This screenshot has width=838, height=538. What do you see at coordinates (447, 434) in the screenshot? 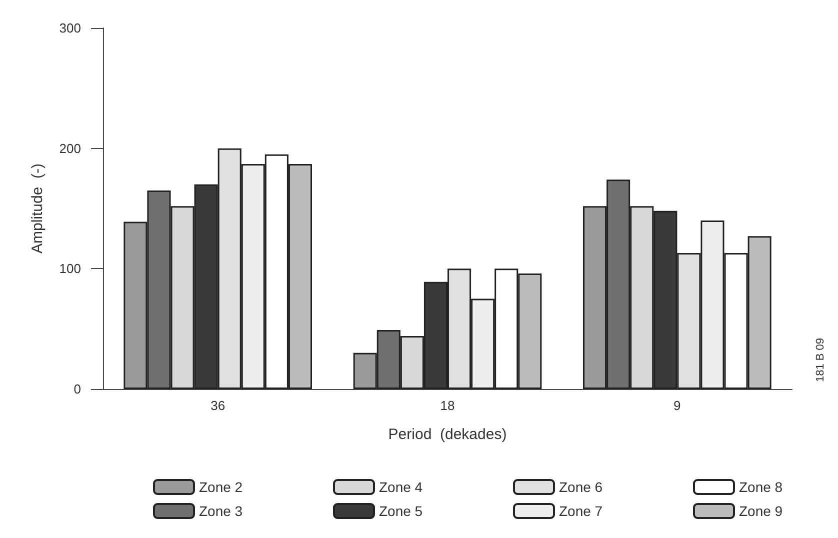
I see `x-axis-title: Period (dekades)` at bounding box center [447, 434].